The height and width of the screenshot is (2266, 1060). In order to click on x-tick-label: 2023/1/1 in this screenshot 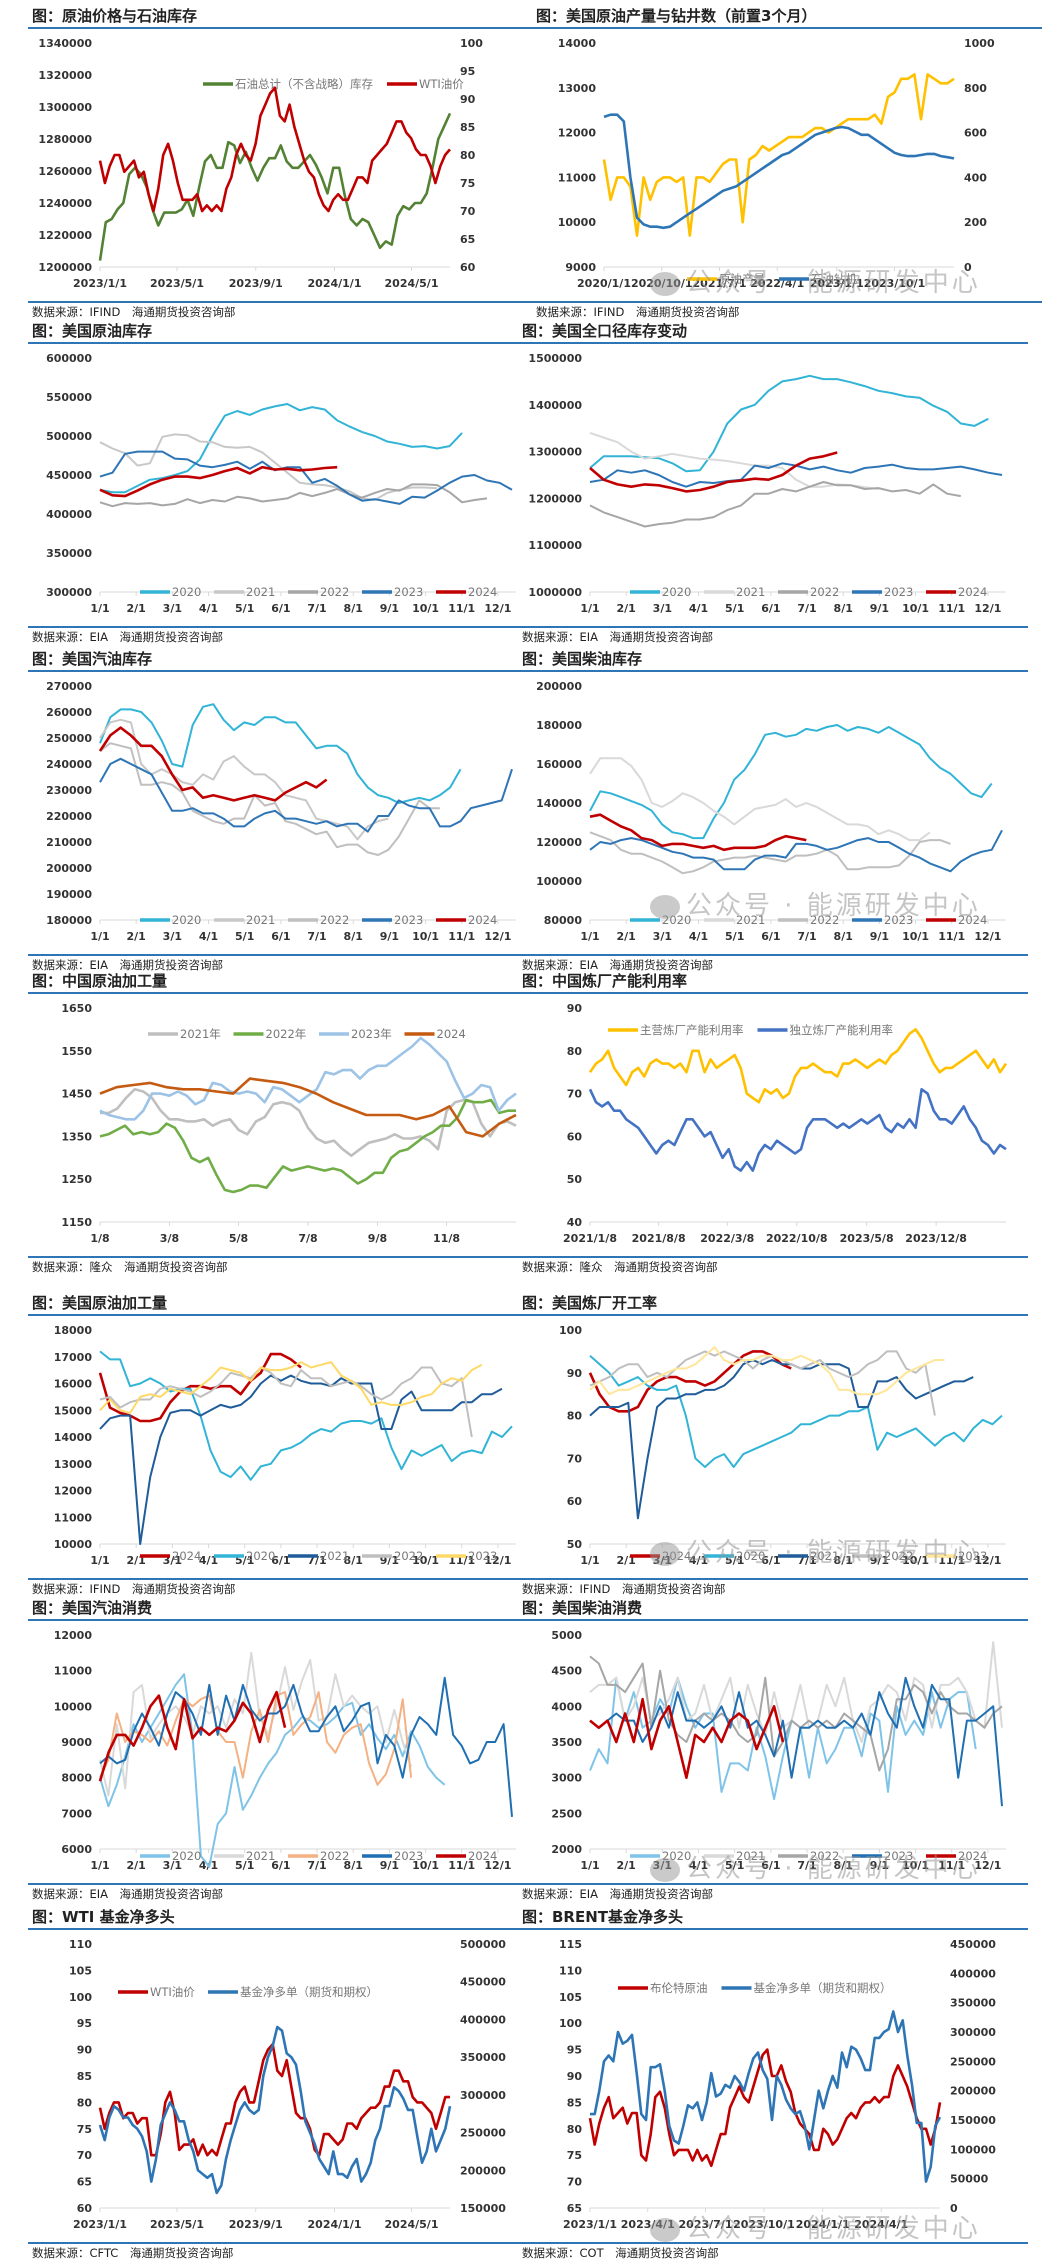, I will do `click(837, 283)`.